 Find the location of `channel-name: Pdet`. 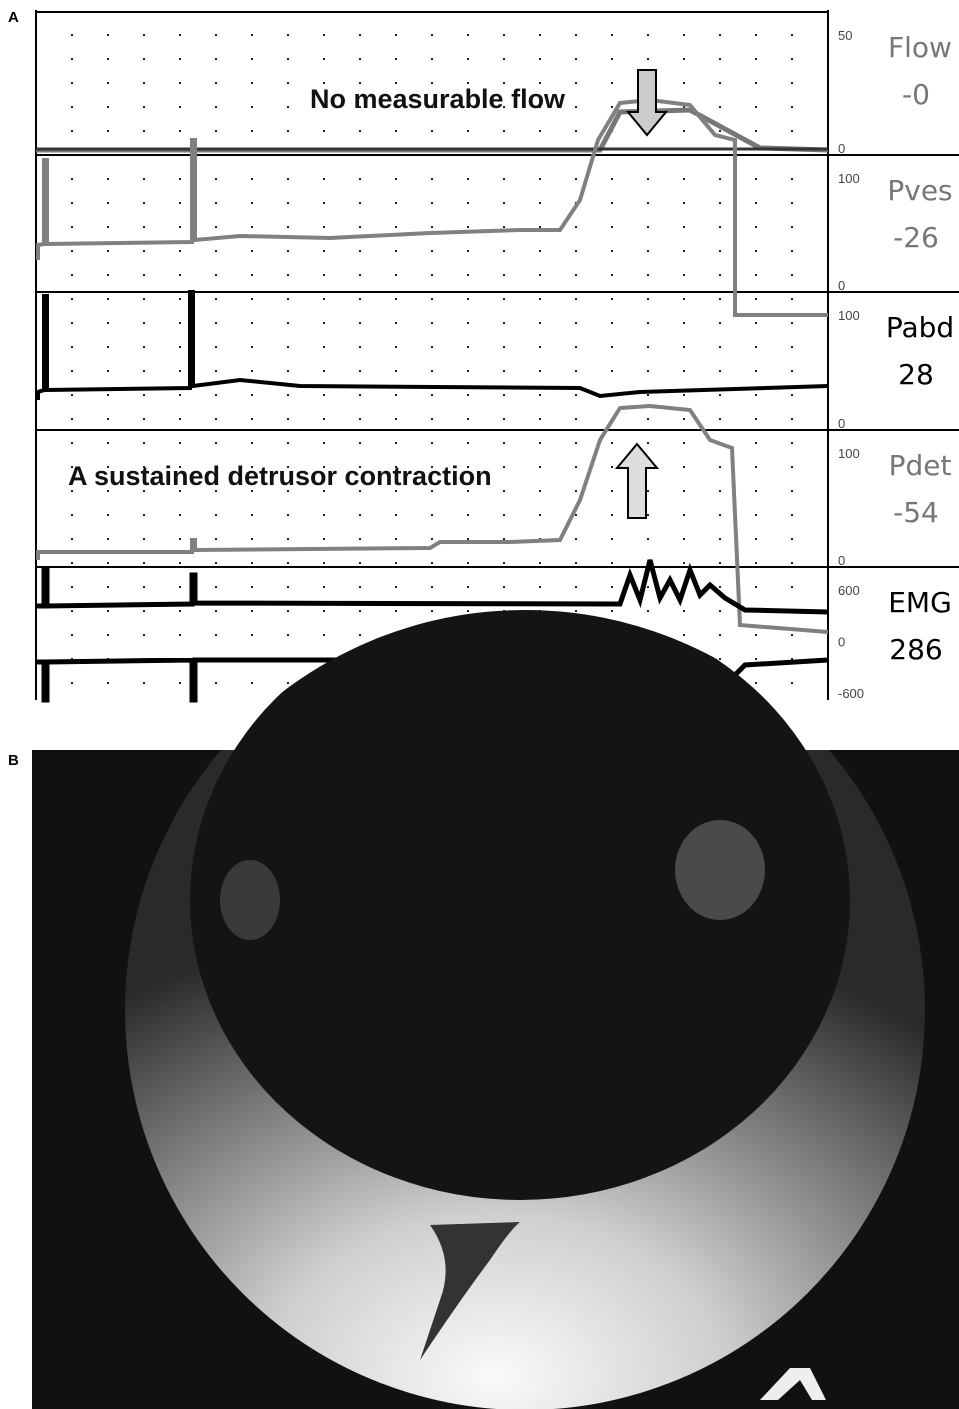

channel-name: Pdet is located at coordinates (920, 465).